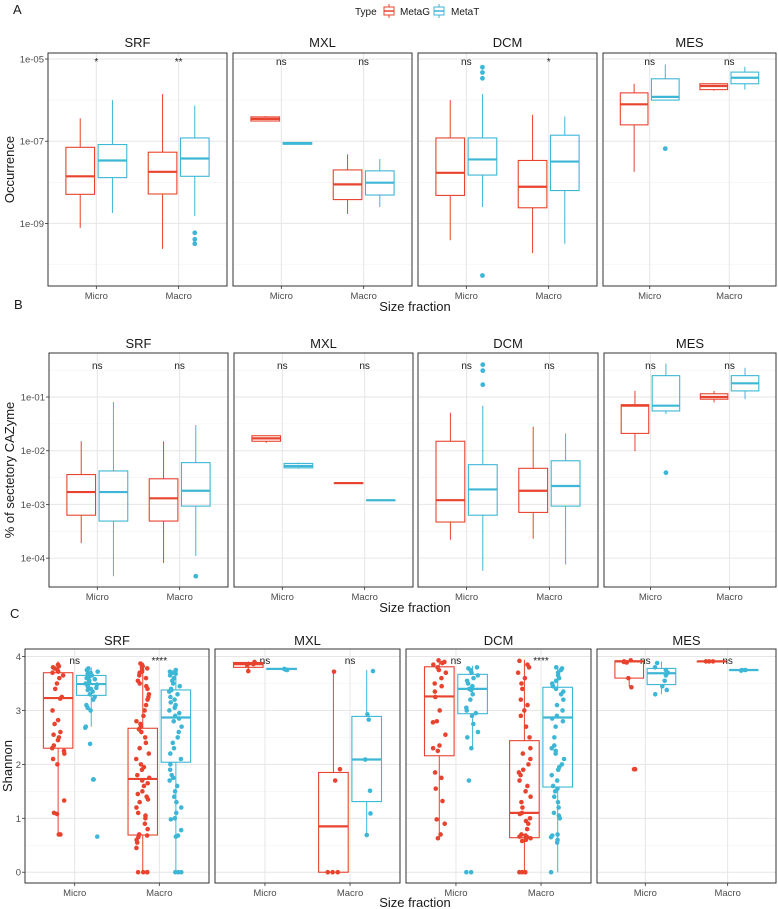 The image size is (778, 909). What do you see at coordinates (18, 657) in the screenshot?
I see `y-tick-label: 4` at bounding box center [18, 657].